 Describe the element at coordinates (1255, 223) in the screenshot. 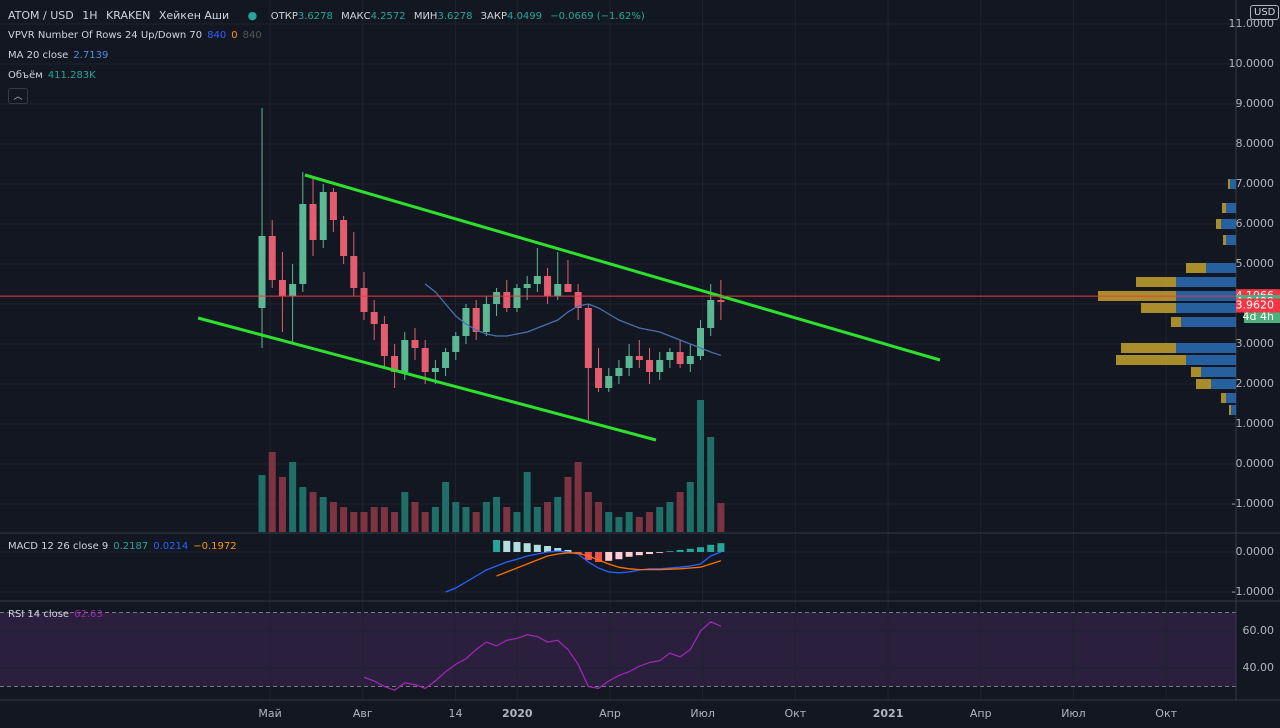

I see `y-tick-label: 6.0000` at that location.